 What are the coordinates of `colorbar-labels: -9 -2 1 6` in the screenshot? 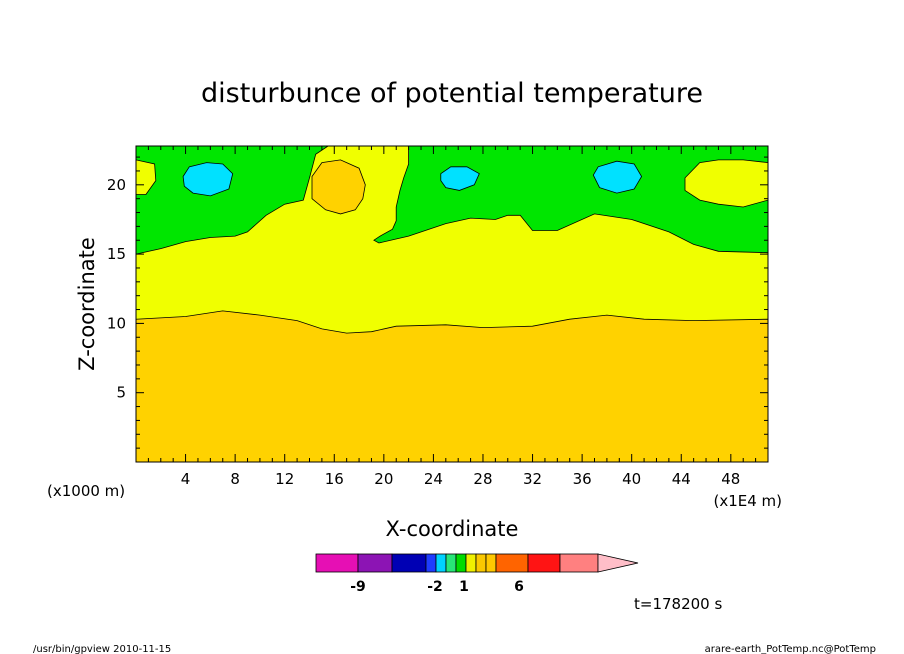 It's located at (437, 587).